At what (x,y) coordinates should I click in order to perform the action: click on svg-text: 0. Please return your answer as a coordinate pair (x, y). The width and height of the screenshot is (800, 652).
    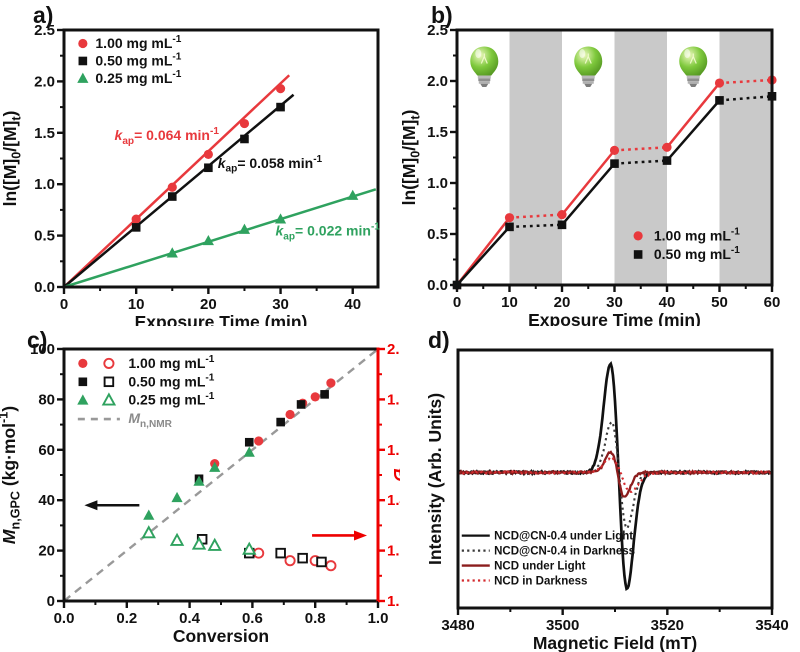
    Looking at the image, I should click on (64, 304).